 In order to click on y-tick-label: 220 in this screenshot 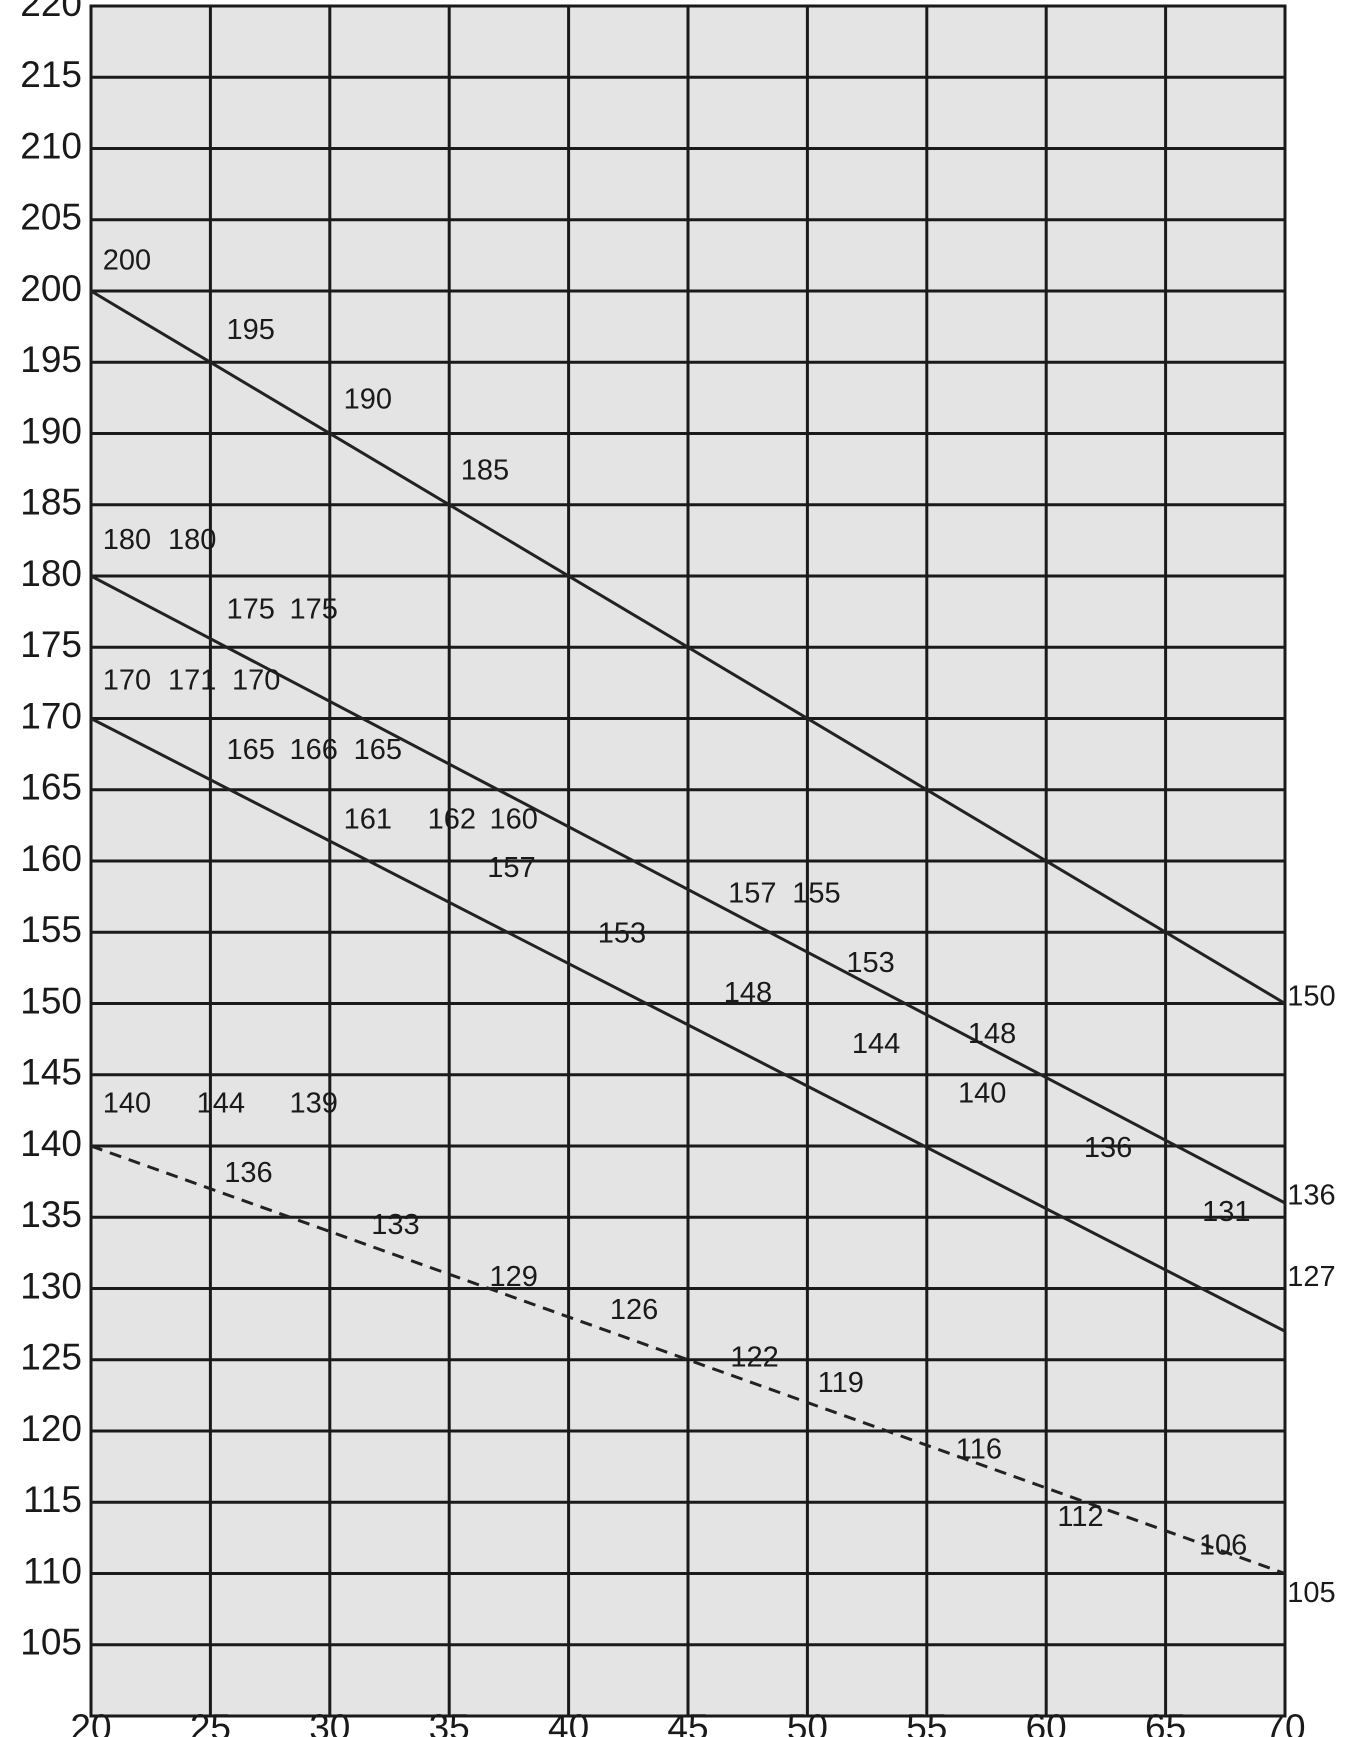, I will do `click(51, 12)`.